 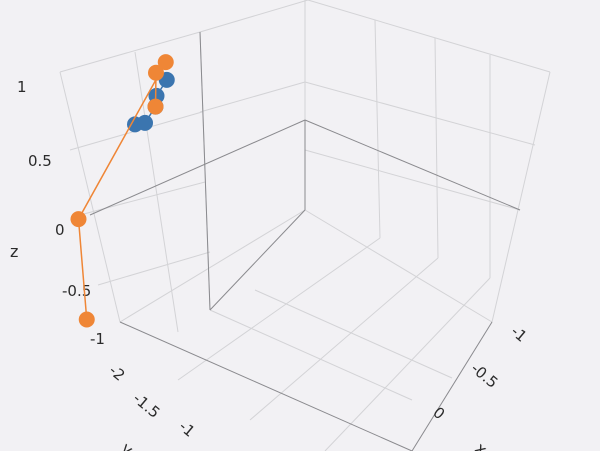 What do you see at coordinates (186, 428) in the screenshot?
I see `y-tick-label: -1` at bounding box center [186, 428].